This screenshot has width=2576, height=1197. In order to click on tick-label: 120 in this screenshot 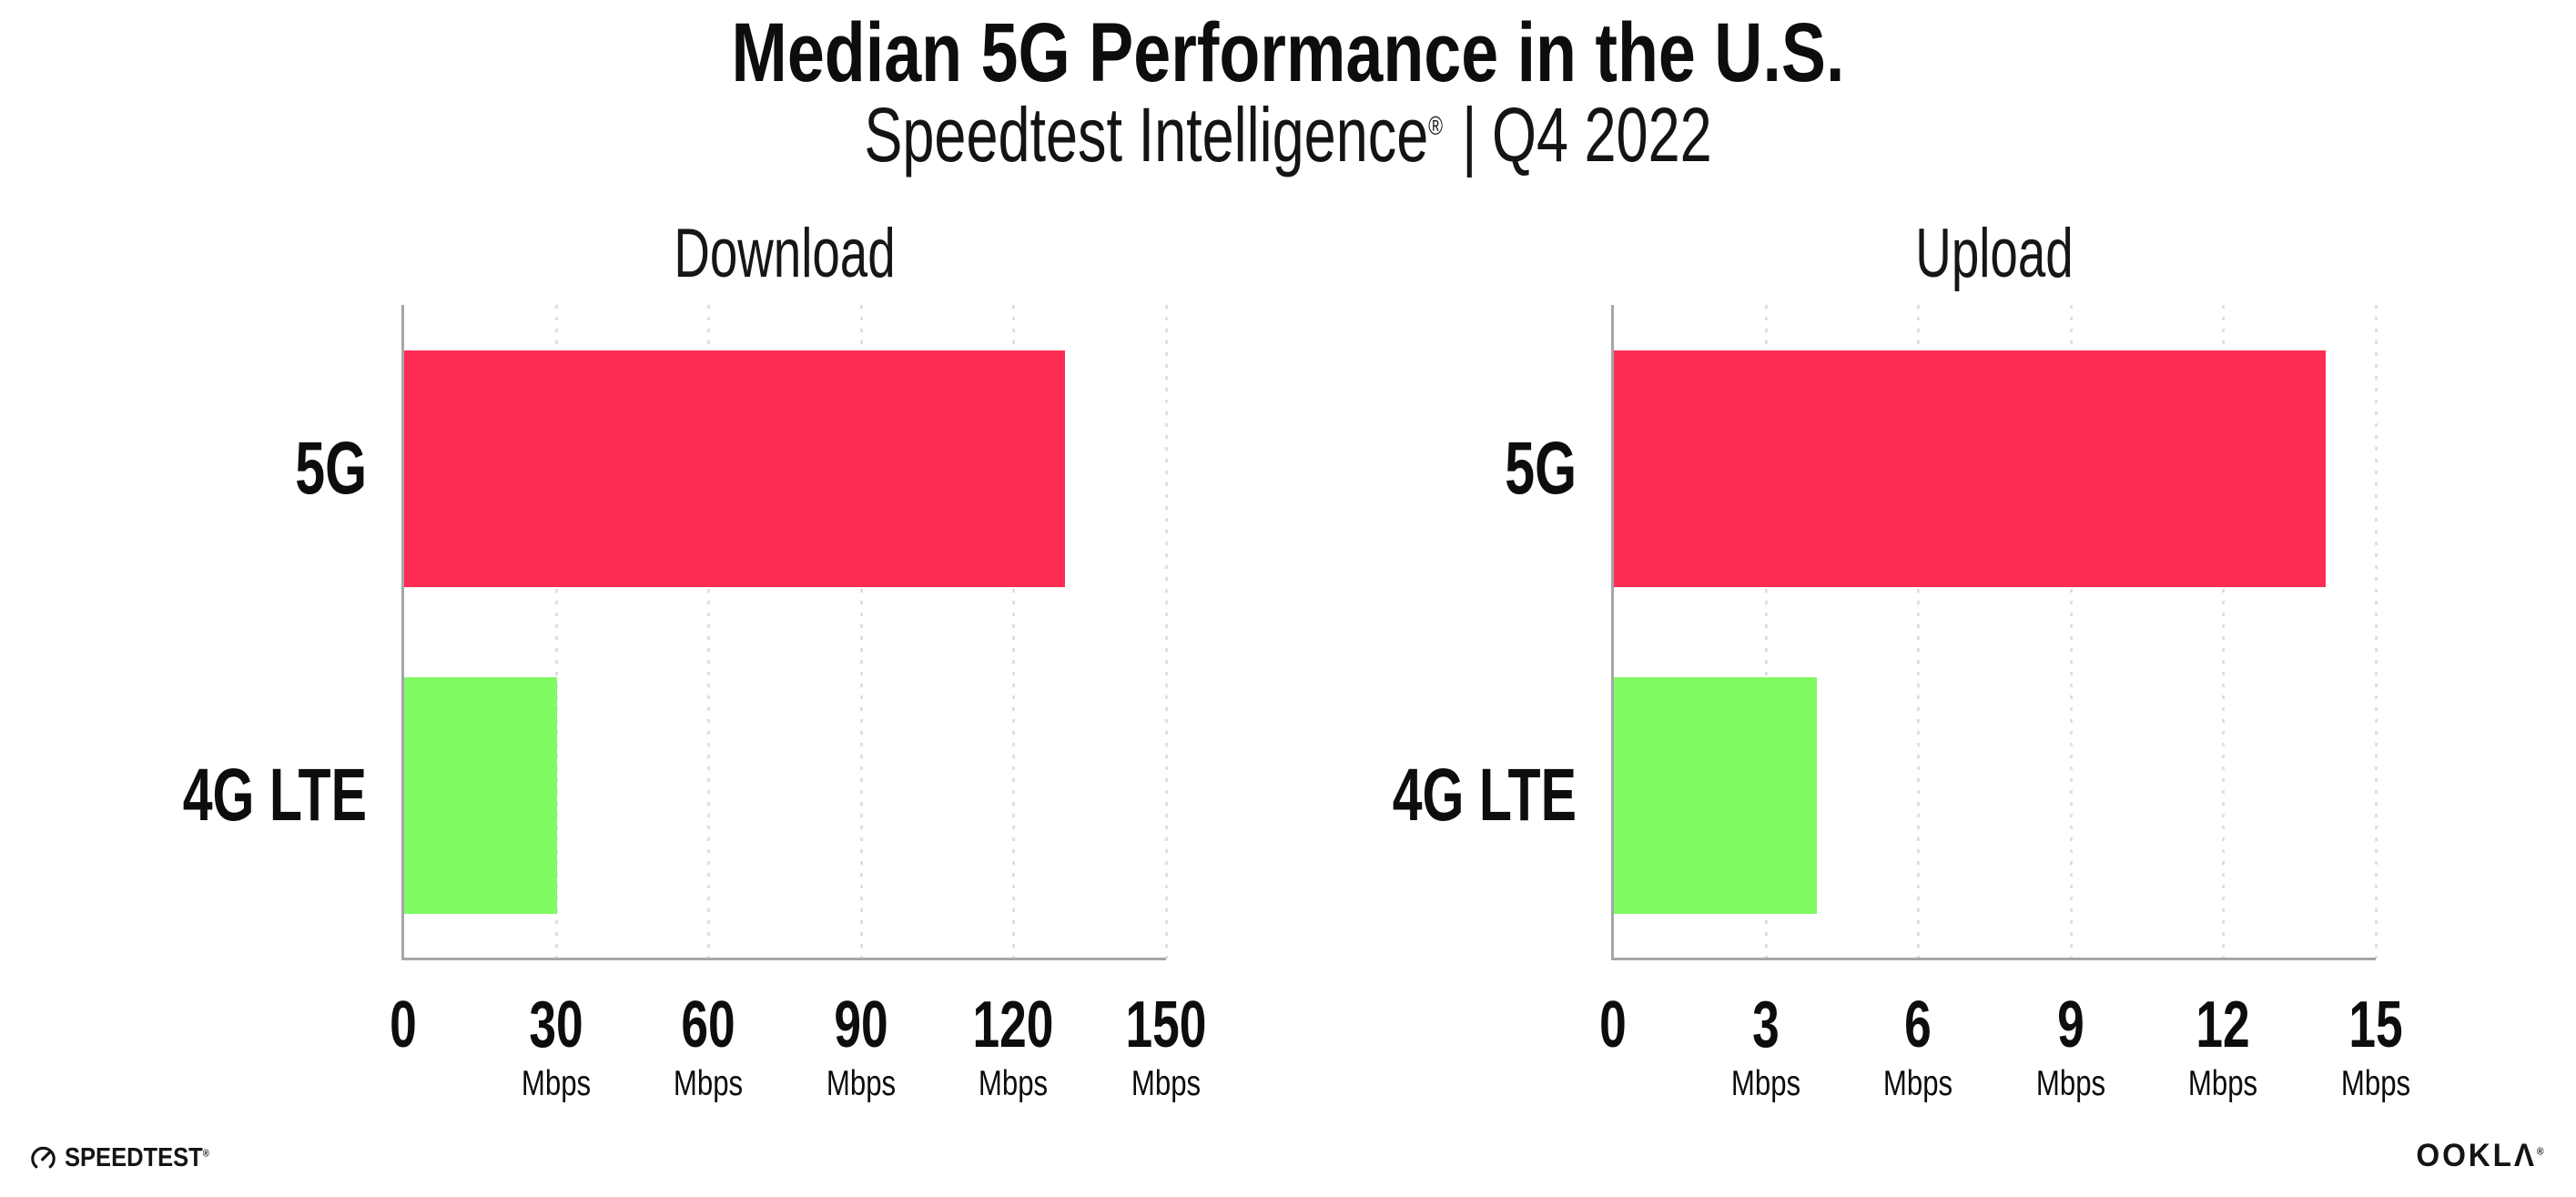, I will do `click(1013, 1025)`.